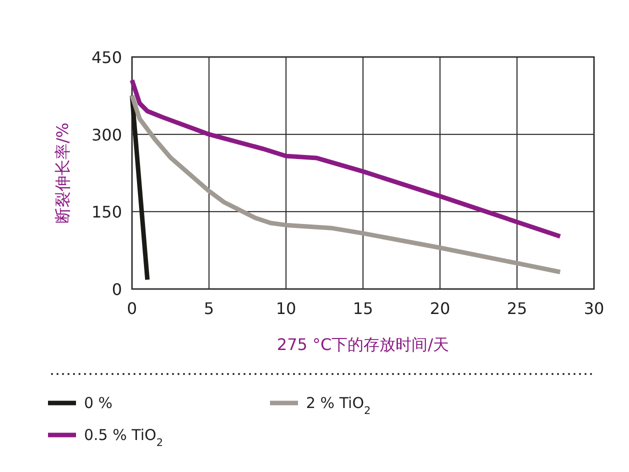 The height and width of the screenshot is (472, 629). What do you see at coordinates (132, 308) in the screenshot?
I see `x-tick-label: 0` at bounding box center [132, 308].